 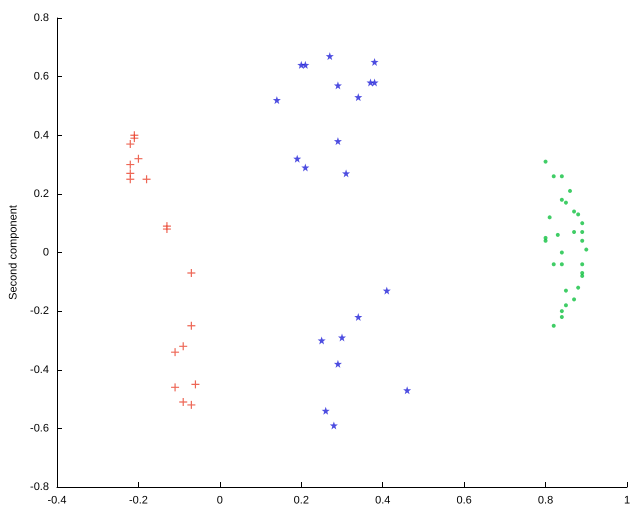 What do you see at coordinates (39, 428) in the screenshot?
I see `y-tick-label: -0.6` at bounding box center [39, 428].